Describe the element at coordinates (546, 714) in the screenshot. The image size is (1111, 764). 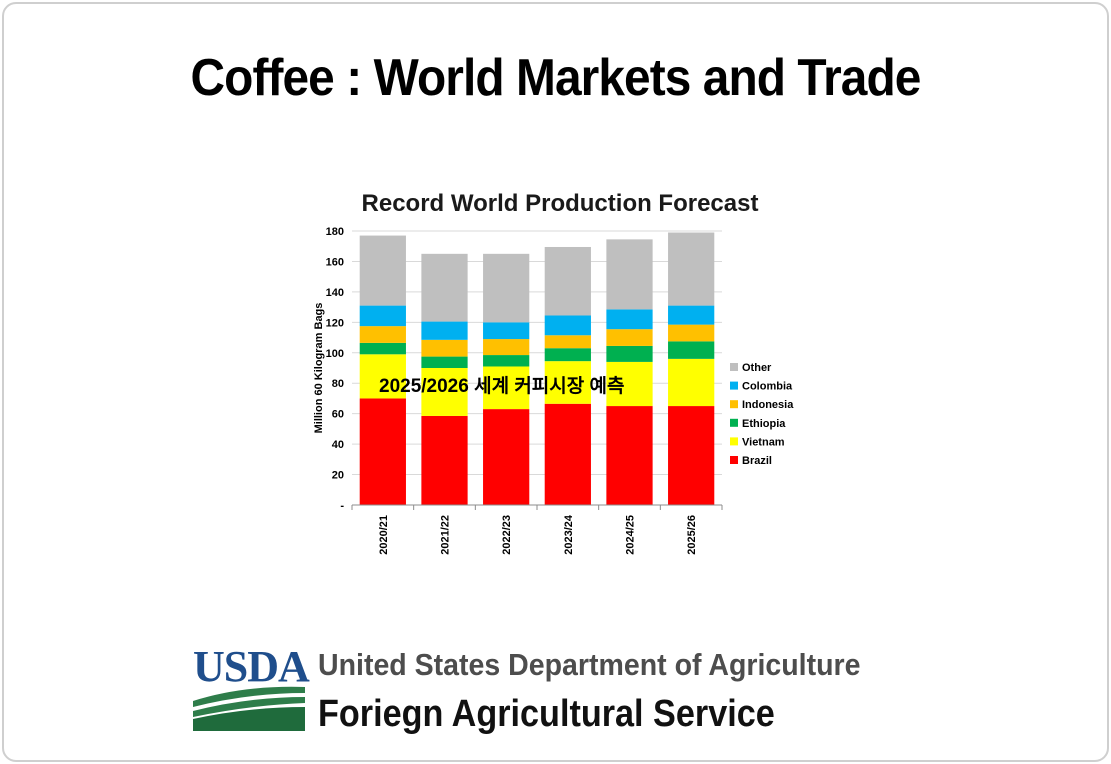
I see `agency-name: Foriegn Agricultural Service` at that location.